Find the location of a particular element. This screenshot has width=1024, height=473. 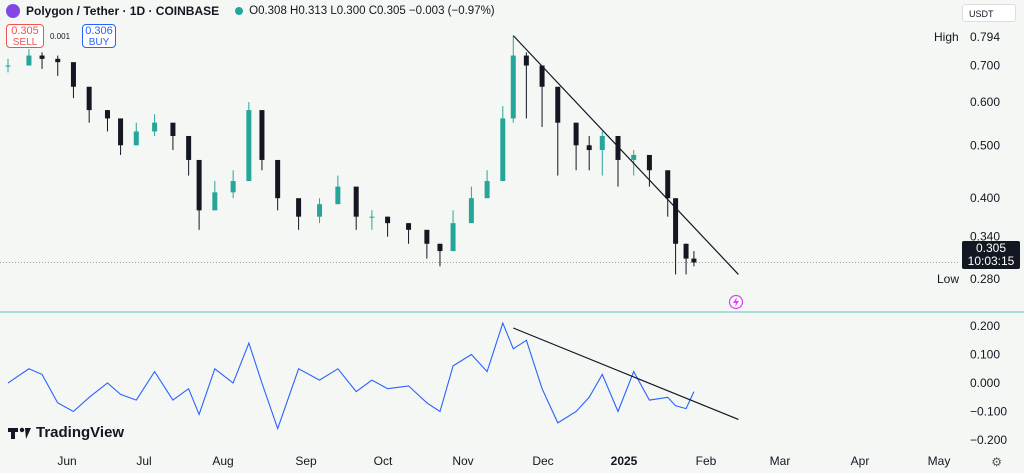

currency-selector: USDT is located at coordinates (989, 13).